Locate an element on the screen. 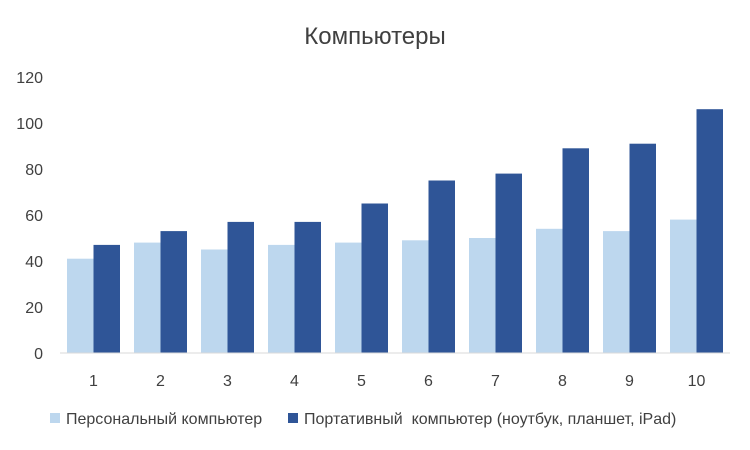 This screenshot has width=750, height=450. x-tick-label: 4 is located at coordinates (294, 381).